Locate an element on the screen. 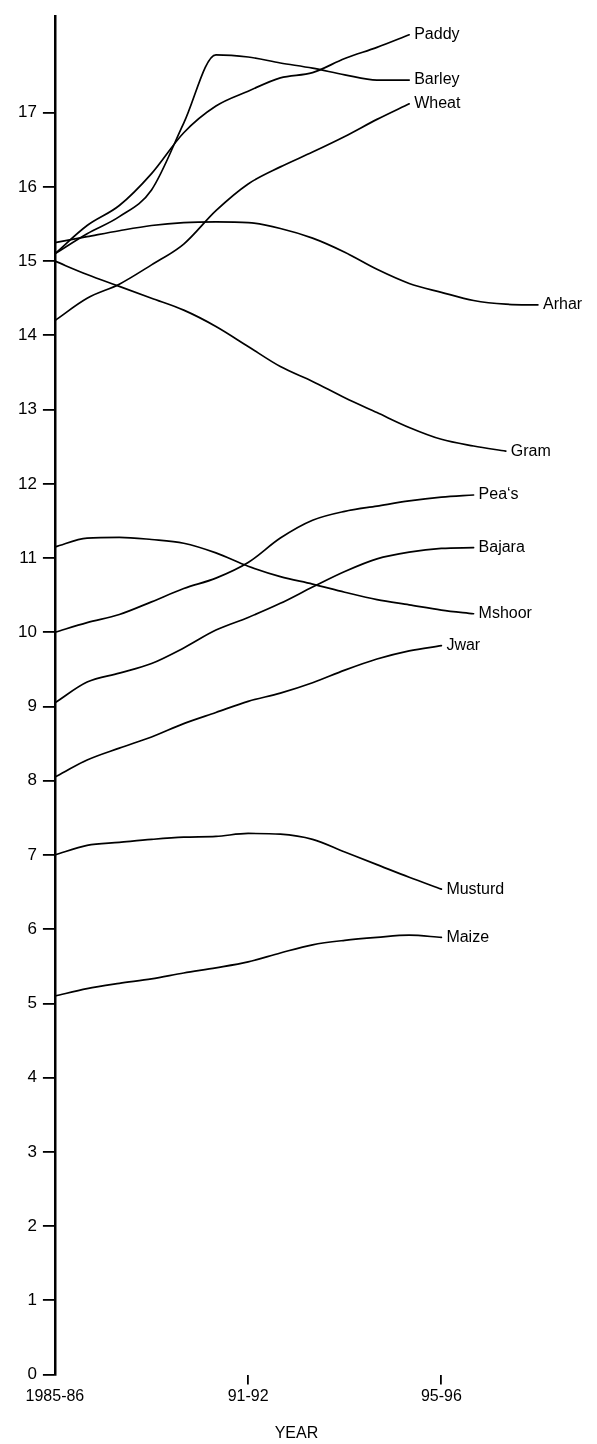  x-tick-label: 95-96 is located at coordinates (441, 1395).